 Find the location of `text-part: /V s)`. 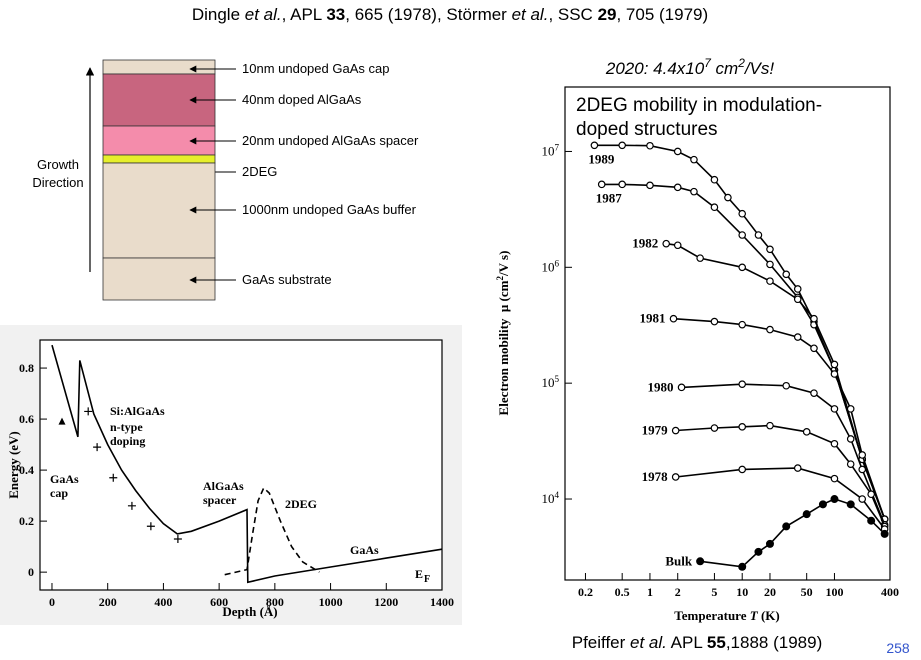

text-part: /V s) is located at coordinates (503, 264).